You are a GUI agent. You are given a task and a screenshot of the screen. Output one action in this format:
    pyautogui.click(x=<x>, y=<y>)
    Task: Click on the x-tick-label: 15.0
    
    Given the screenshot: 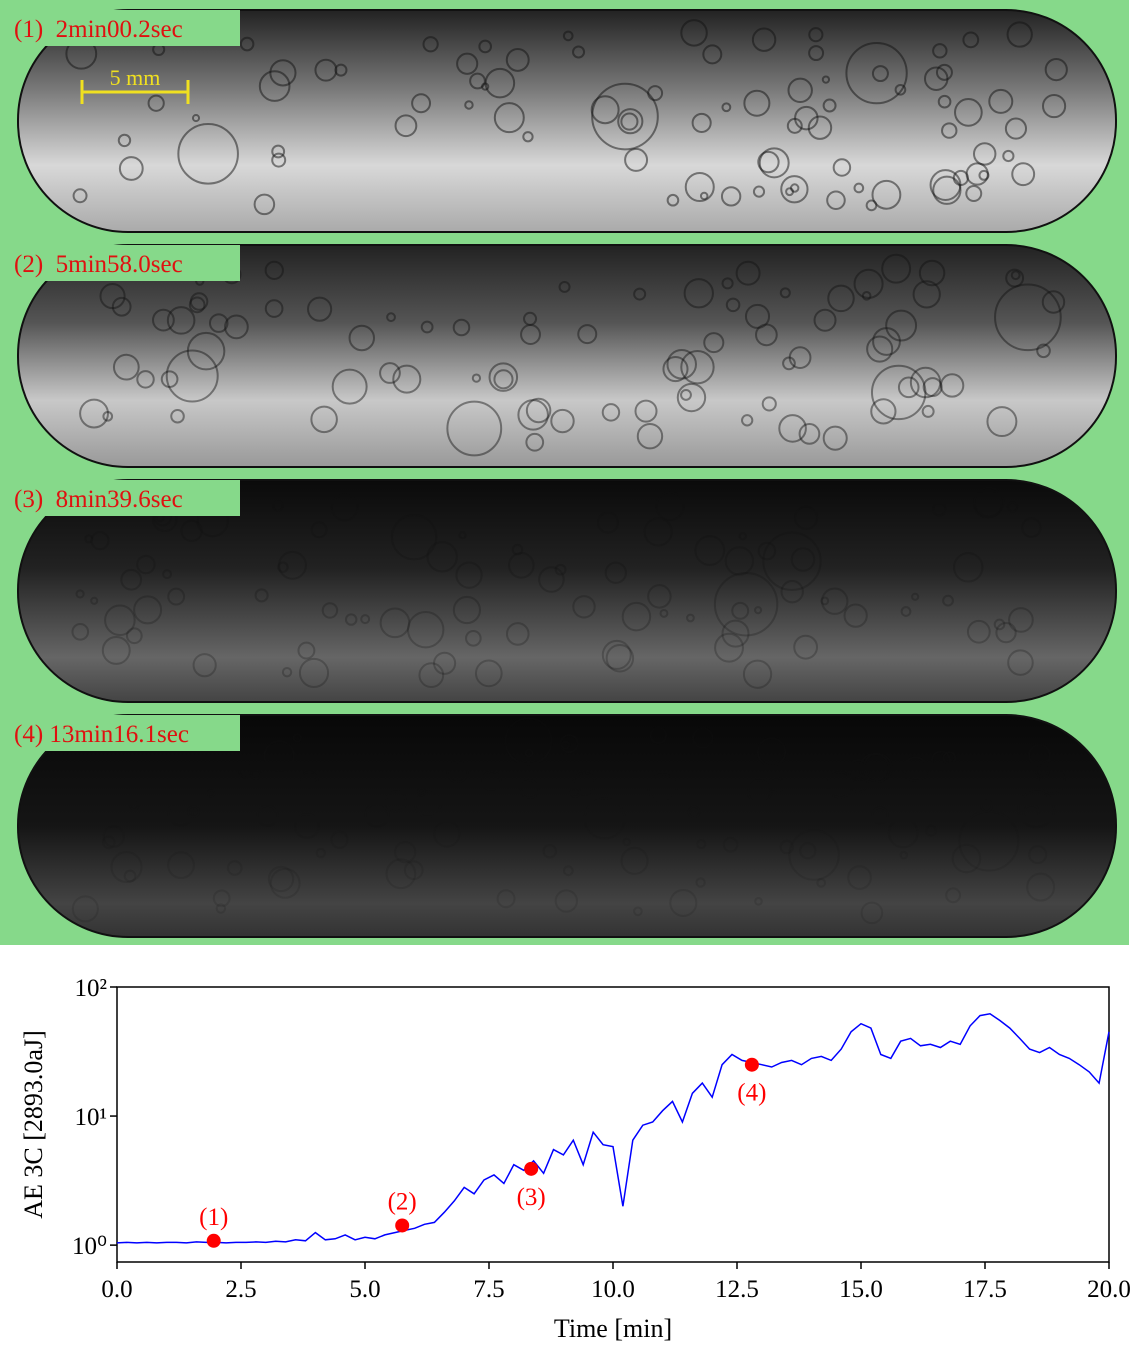 What is the action you would take?
    pyautogui.click(x=861, y=1289)
    